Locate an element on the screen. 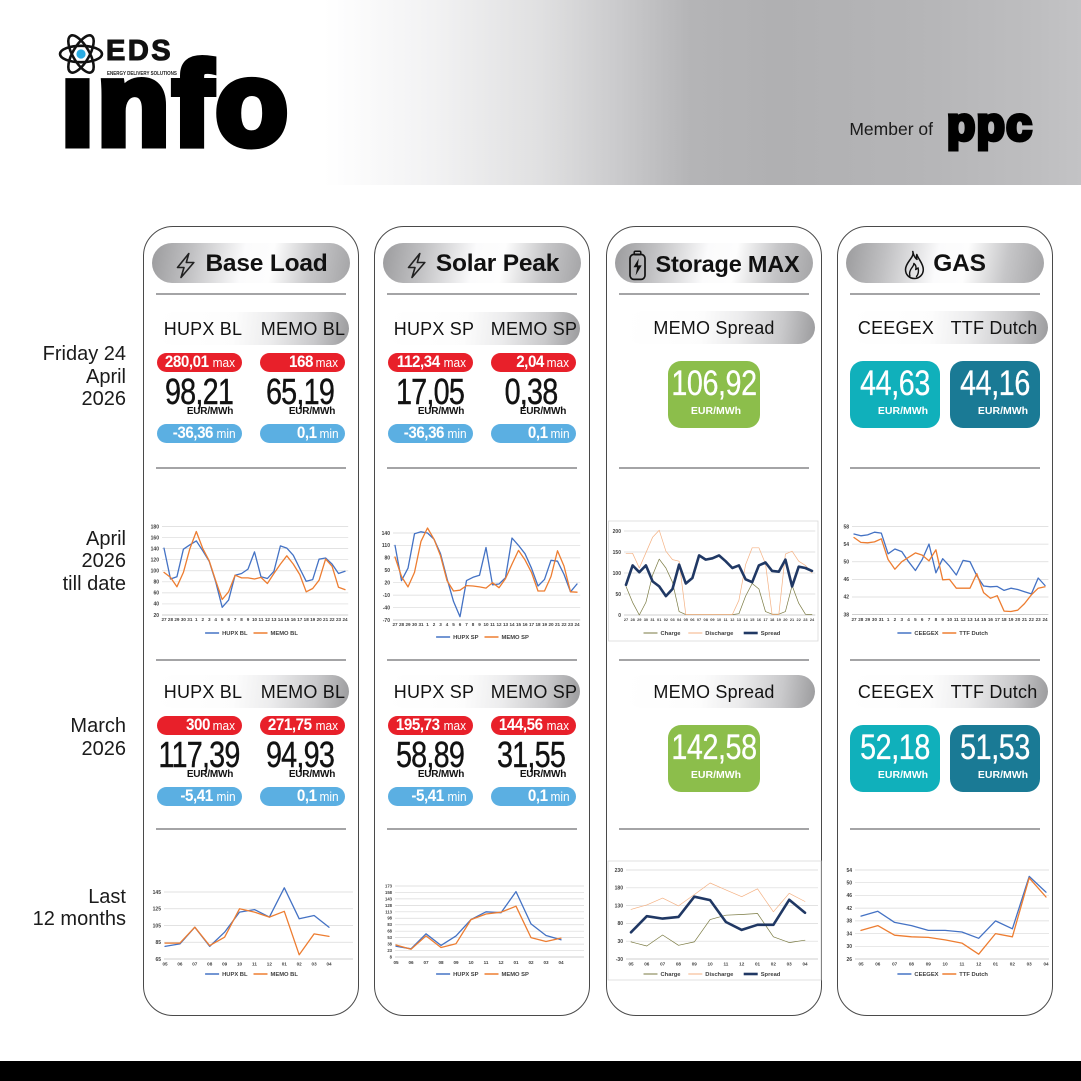 Image resolution: width=1081 pixels, height=1081 pixels. svg-text: -10 is located at coordinates (386, 596).